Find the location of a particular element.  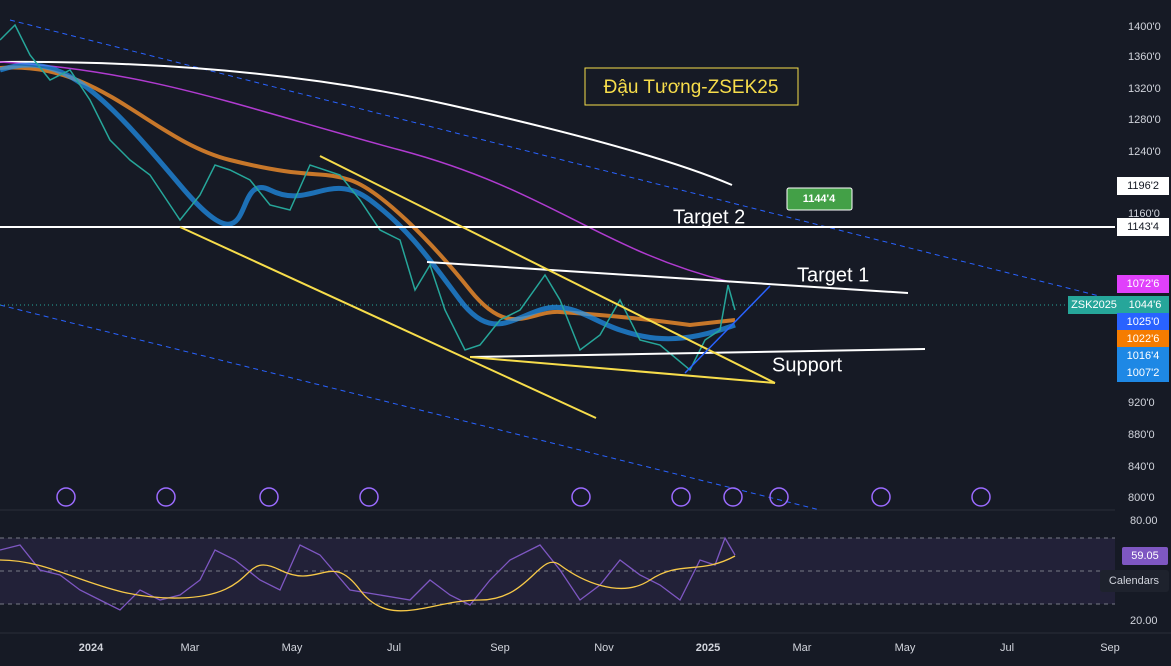

price-tag-label: 1143'4 is located at coordinates (1143, 227).